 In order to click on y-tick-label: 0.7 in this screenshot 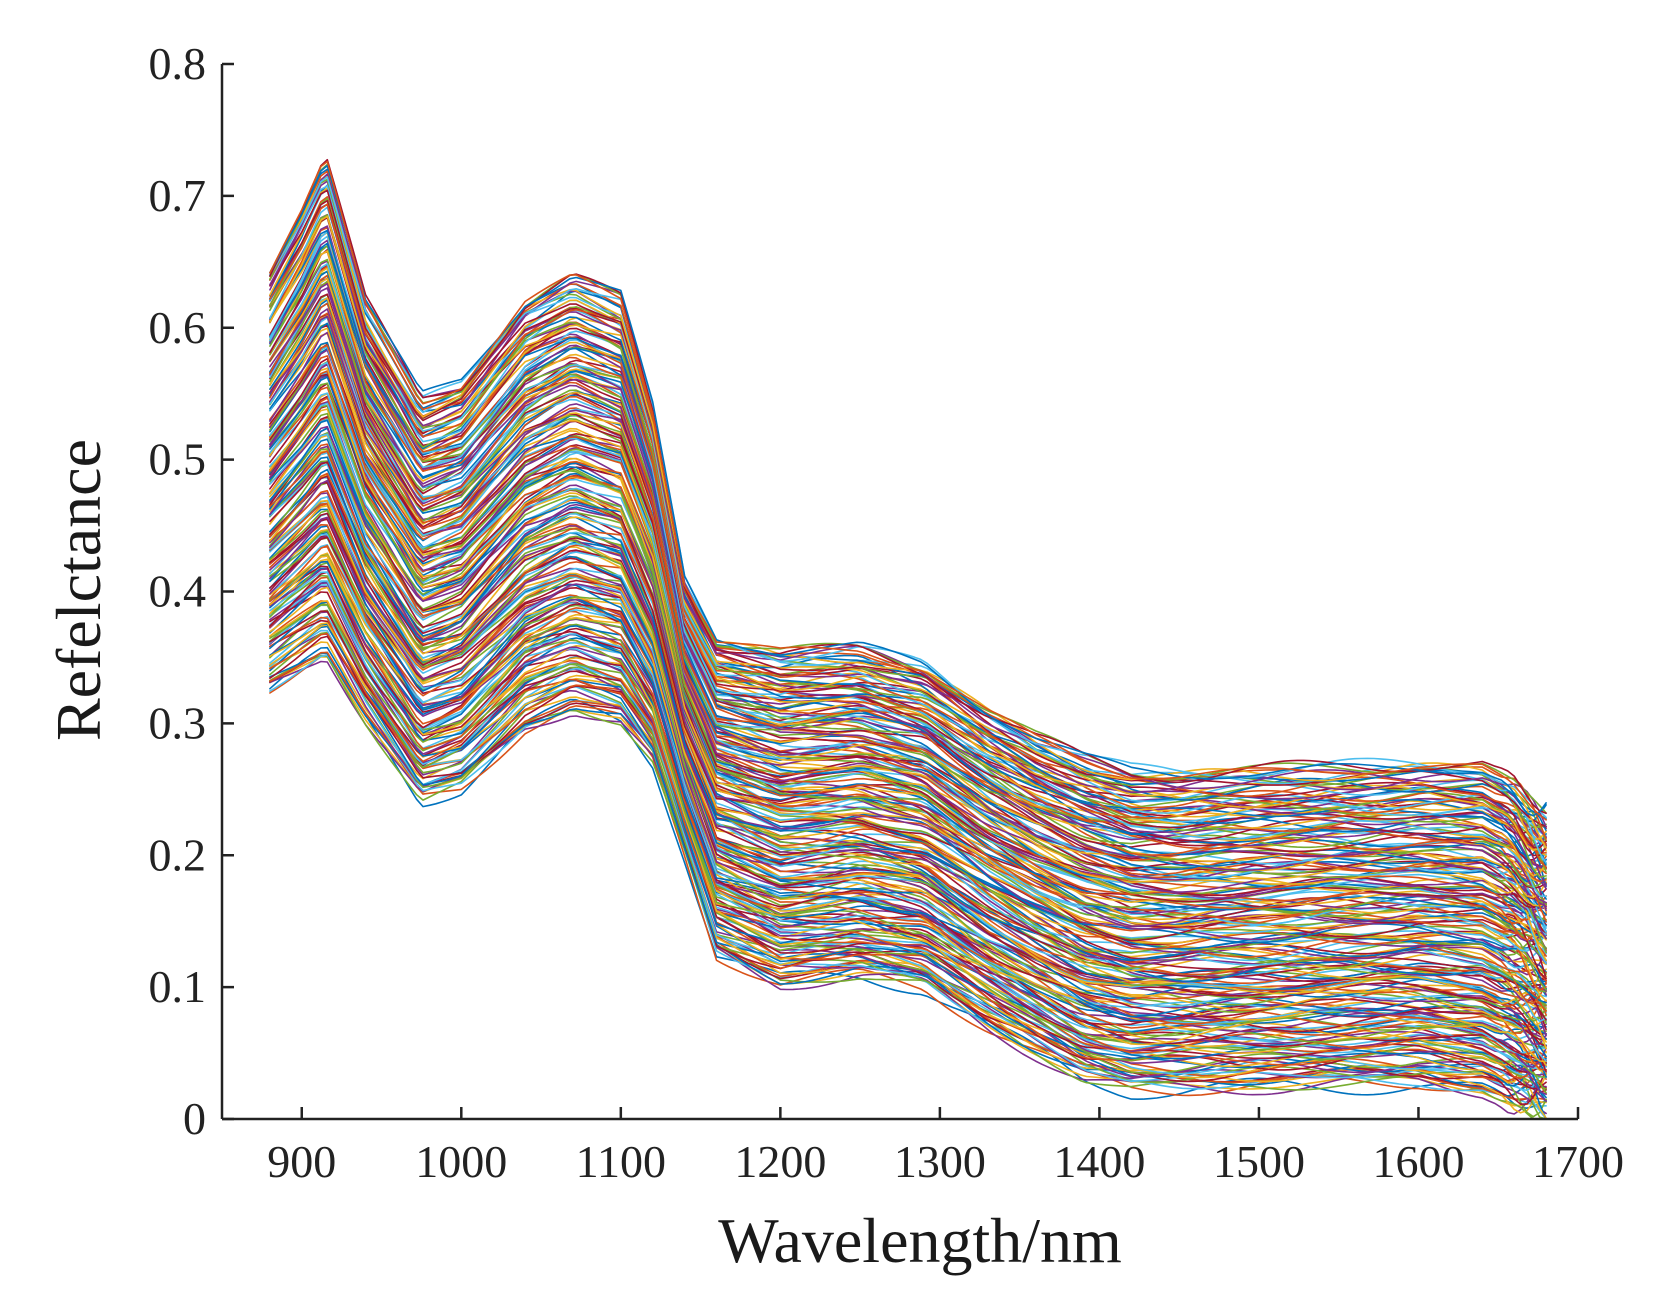, I will do `click(178, 195)`.